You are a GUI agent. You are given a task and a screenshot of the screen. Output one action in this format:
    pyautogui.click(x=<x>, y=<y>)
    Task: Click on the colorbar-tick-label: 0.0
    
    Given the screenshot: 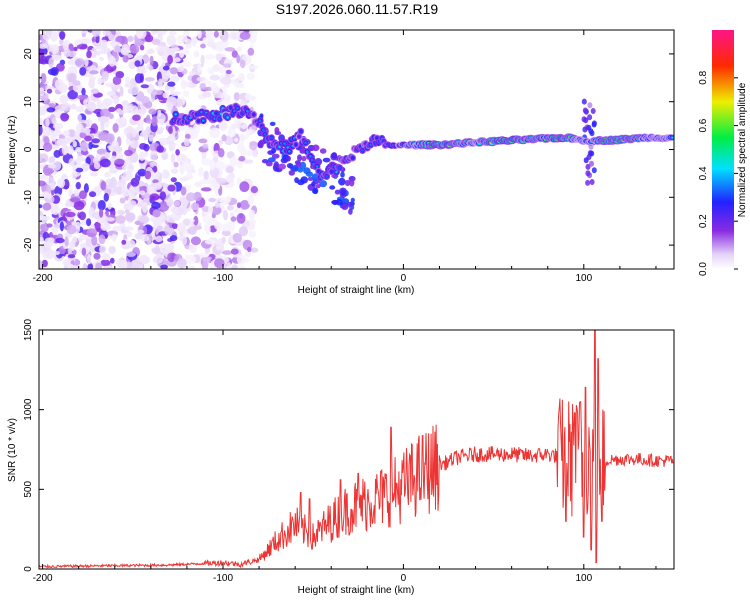 What is the action you would take?
    pyautogui.click(x=703, y=269)
    